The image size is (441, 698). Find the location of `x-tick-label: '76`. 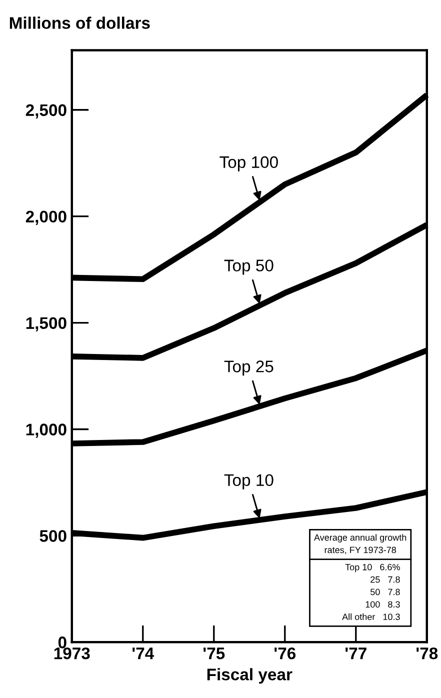

x-tick-label: '76 is located at coordinates (285, 653).